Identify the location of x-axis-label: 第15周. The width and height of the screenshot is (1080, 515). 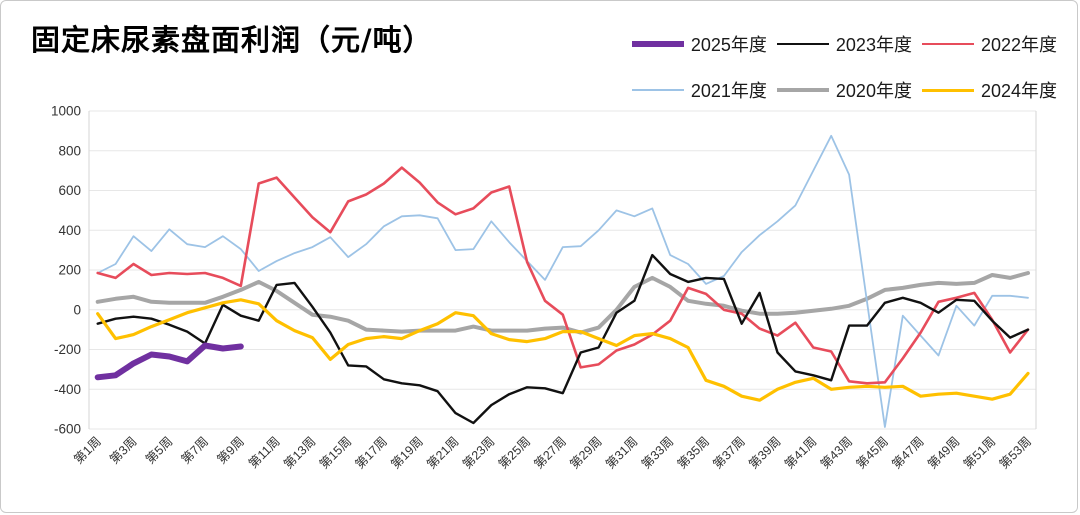
(335, 452).